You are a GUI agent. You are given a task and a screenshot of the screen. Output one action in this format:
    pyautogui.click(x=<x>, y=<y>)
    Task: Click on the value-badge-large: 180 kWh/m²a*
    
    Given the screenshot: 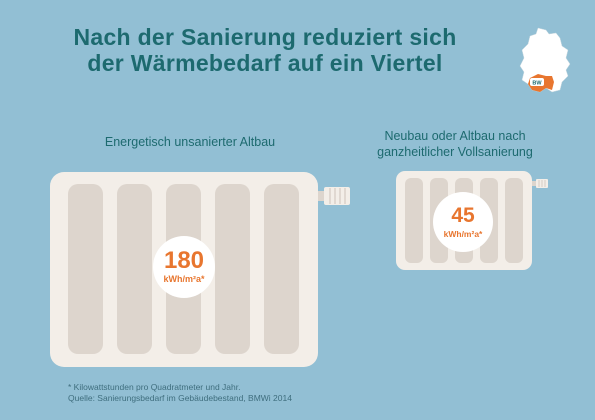 What is the action you would take?
    pyautogui.click(x=184, y=267)
    